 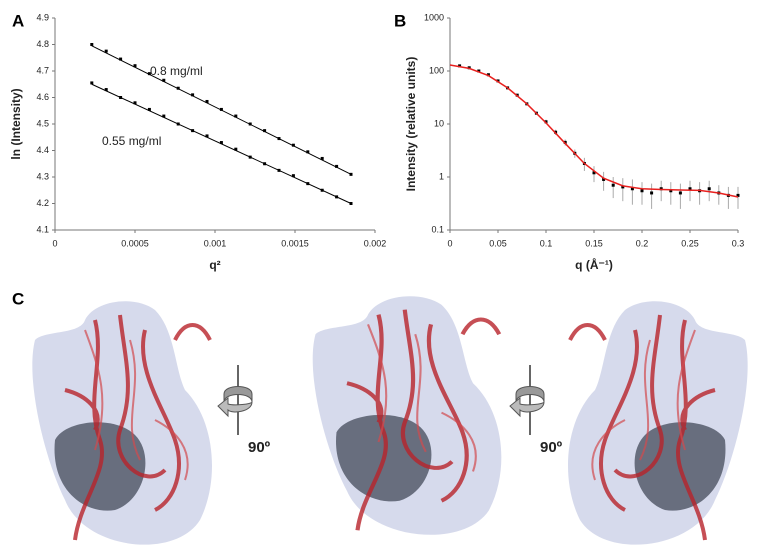 I want to click on x-axis-label: q (Å⁻¹), so click(x=594, y=264).